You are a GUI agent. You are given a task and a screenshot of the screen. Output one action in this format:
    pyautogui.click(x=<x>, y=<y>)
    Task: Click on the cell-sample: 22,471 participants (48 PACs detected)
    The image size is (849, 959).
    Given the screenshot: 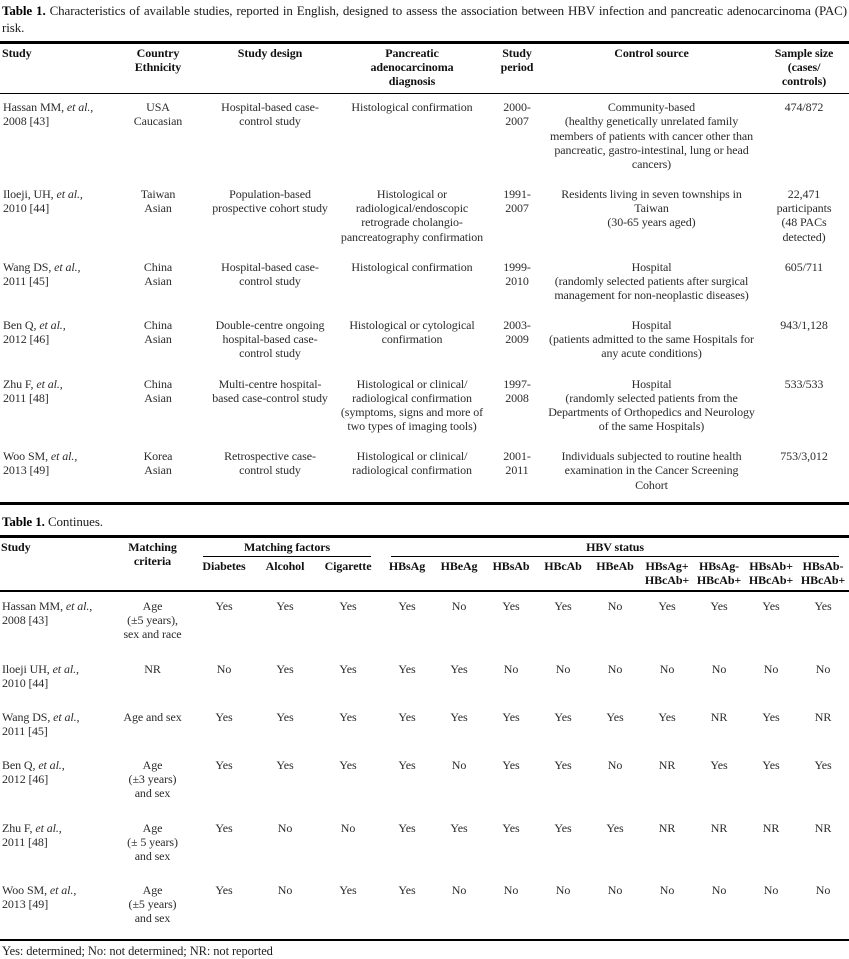 What is the action you would take?
    pyautogui.click(x=804, y=215)
    